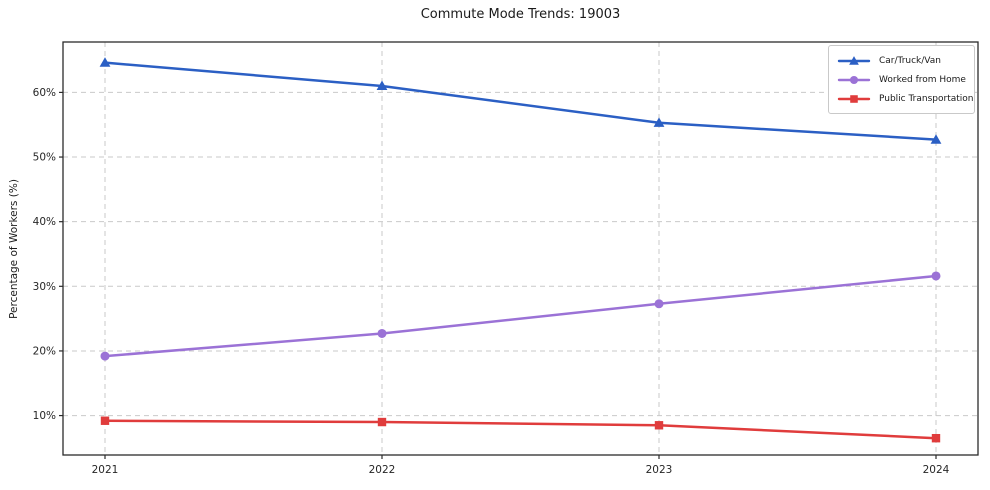  Describe the element at coordinates (44, 93) in the screenshot. I see `y-tick-label: 60%` at that location.